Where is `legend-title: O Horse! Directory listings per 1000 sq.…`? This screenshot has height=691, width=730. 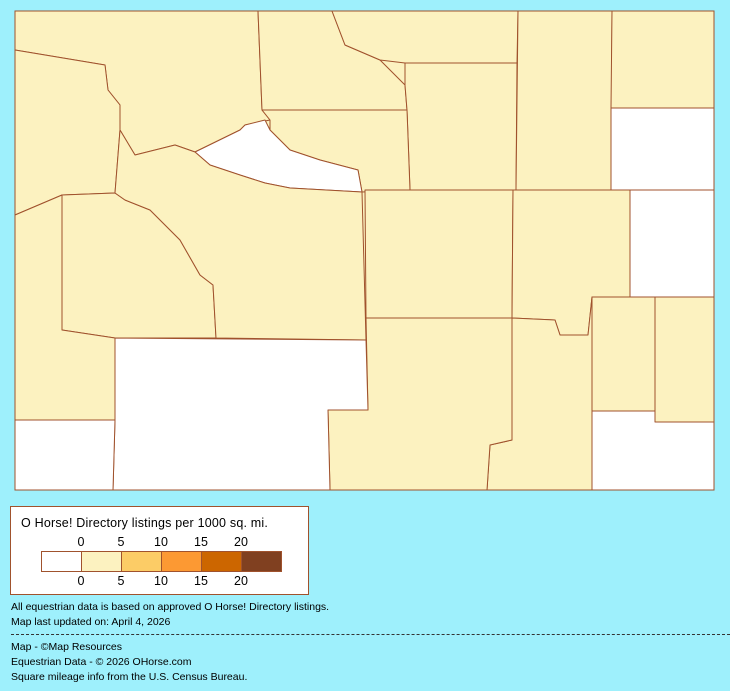
legend-title: O Horse! Directory listings per 1000 sq.… is located at coordinates (145, 523).